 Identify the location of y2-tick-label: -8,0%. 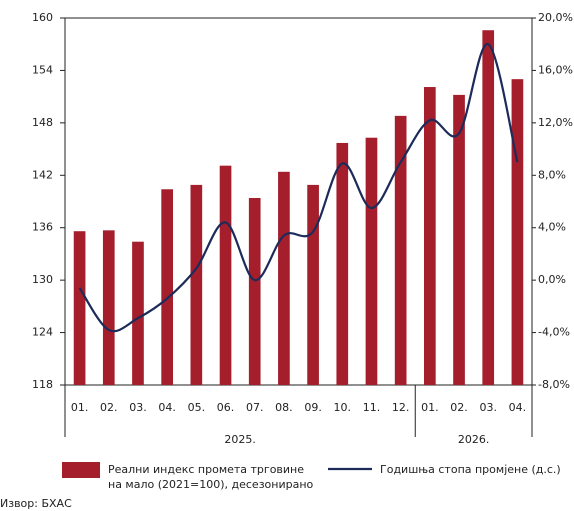
(554, 384).